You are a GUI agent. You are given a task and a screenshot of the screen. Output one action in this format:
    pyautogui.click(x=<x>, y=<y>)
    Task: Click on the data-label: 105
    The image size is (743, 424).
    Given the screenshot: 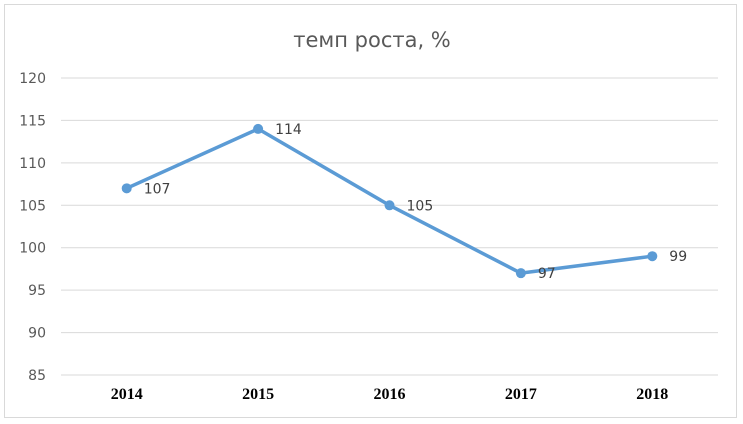 What is the action you would take?
    pyautogui.click(x=420, y=206)
    